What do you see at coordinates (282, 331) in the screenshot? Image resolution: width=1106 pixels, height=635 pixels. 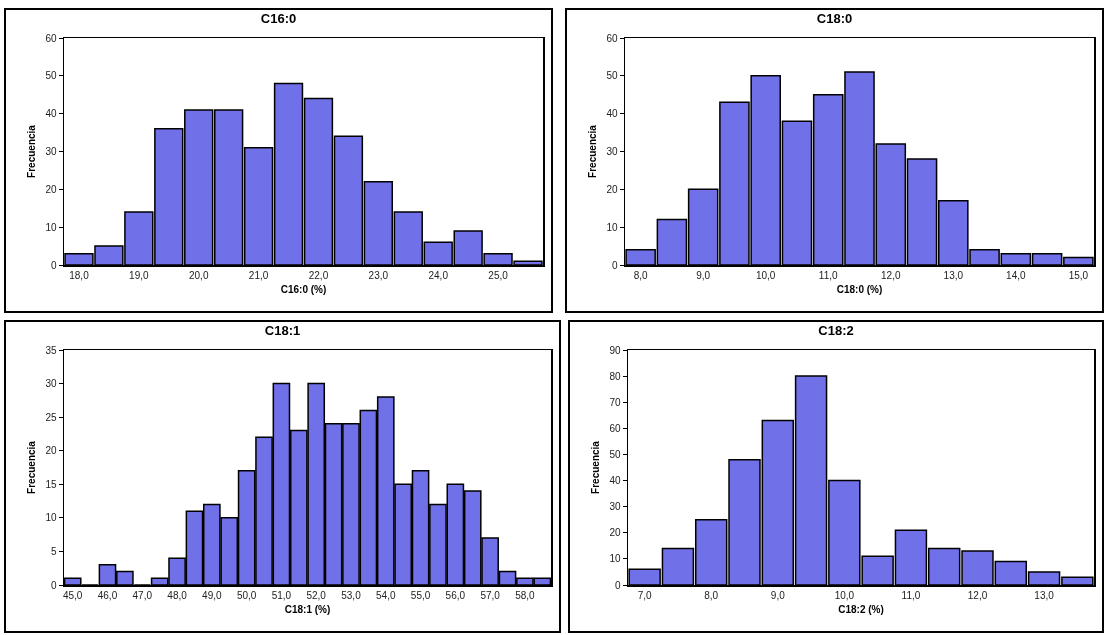 I see `chart-title: C18:1` at bounding box center [282, 331].